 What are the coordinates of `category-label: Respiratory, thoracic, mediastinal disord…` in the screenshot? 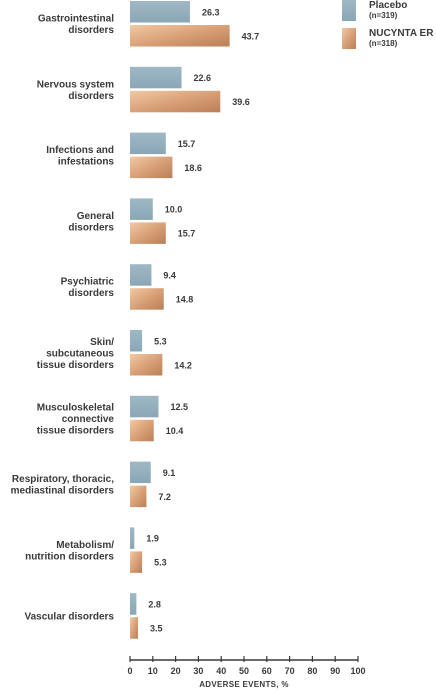 It's located at (63, 485).